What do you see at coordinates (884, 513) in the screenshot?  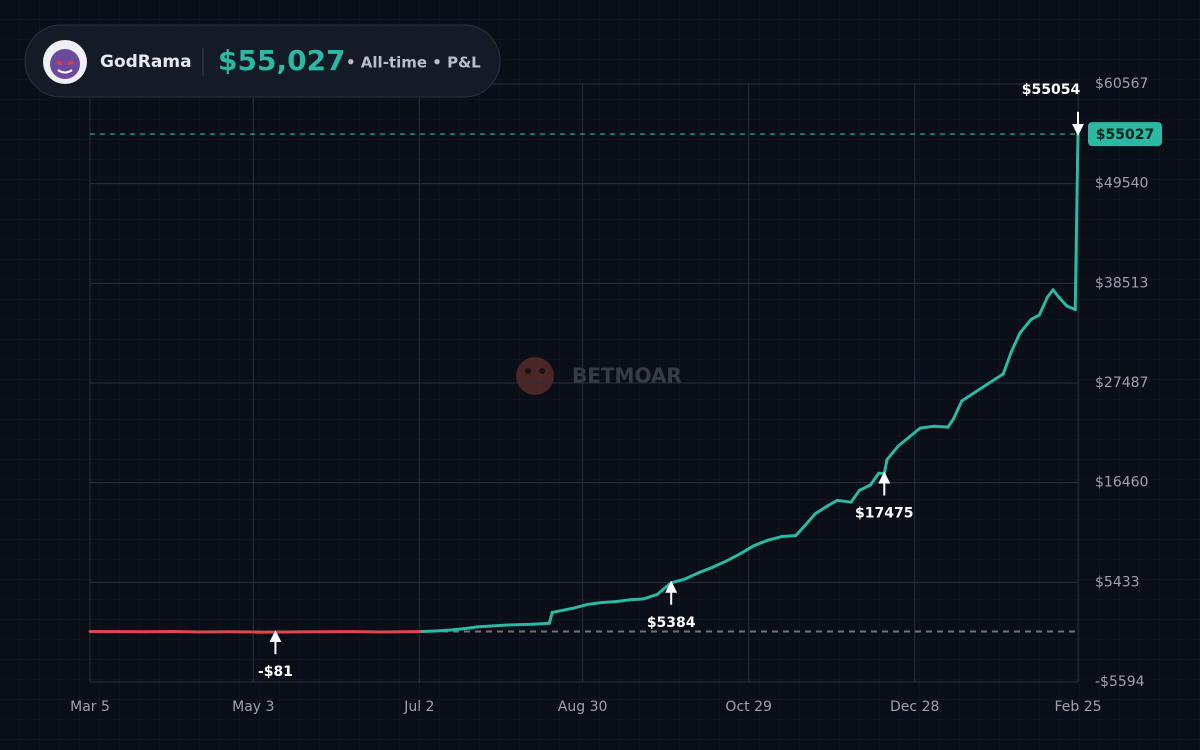 I see `annotation-label: $17475` at bounding box center [884, 513].